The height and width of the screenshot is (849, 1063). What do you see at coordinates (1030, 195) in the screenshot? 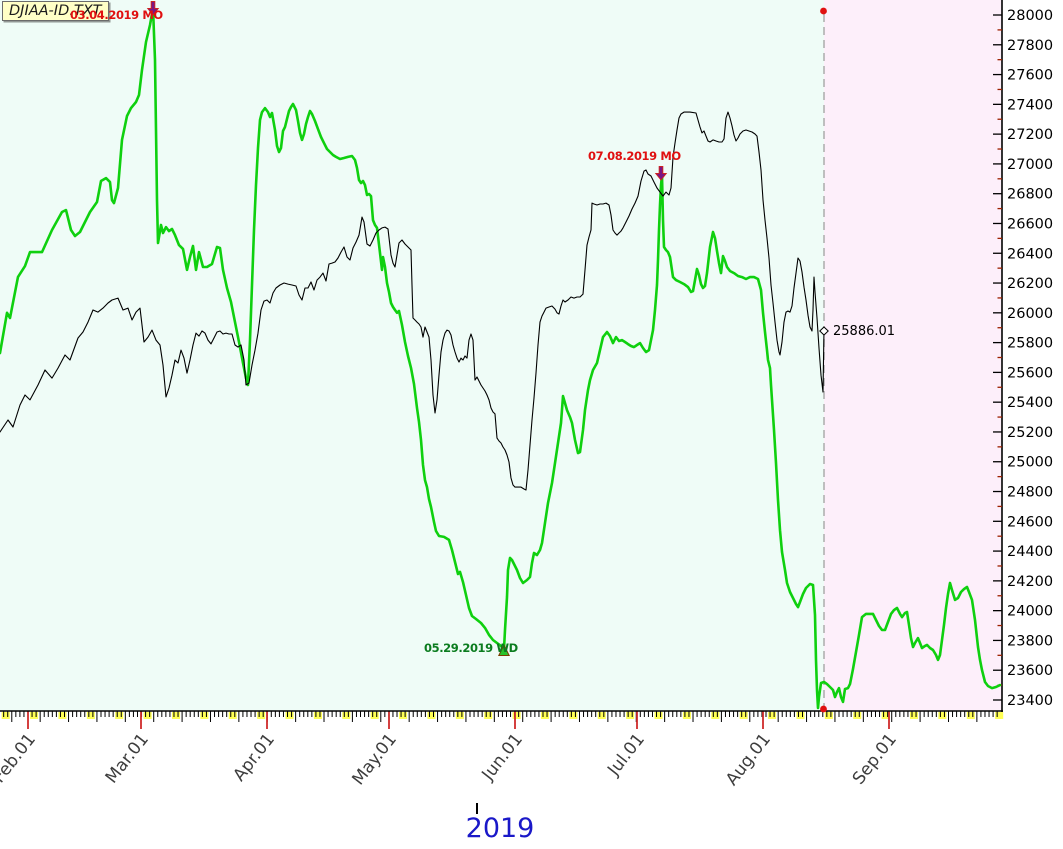
I see `y-axis-label: 26800` at bounding box center [1030, 195].